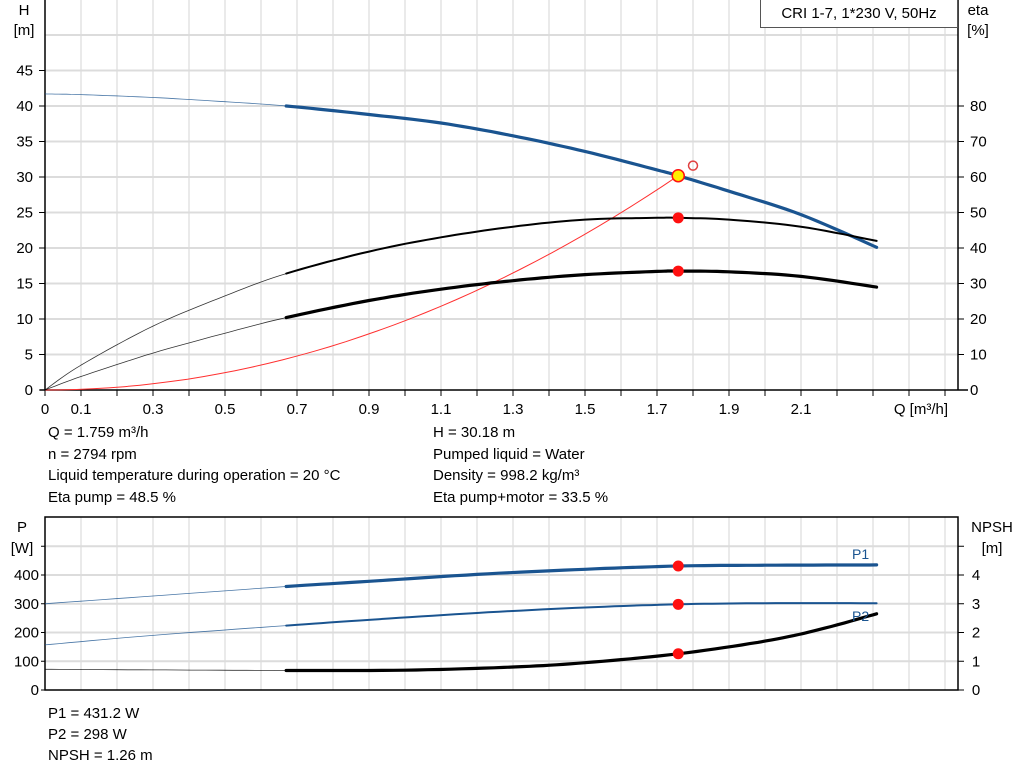  I want to click on y-tick-label-right: 80, so click(978, 106).